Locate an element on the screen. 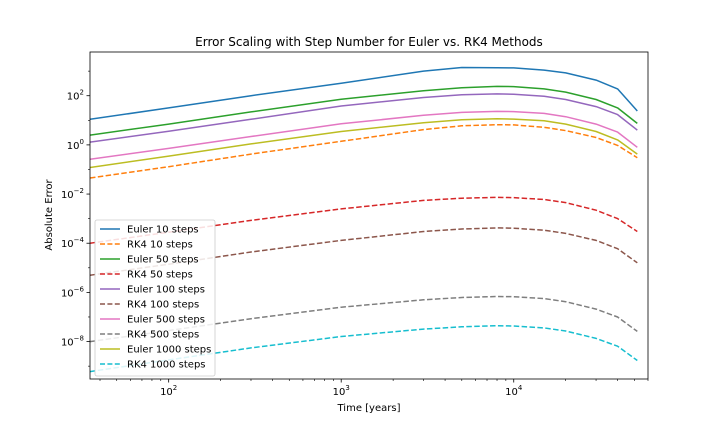 This screenshot has width=720, height=432. y-tick-label: 10⁰ is located at coordinates (75, 145).